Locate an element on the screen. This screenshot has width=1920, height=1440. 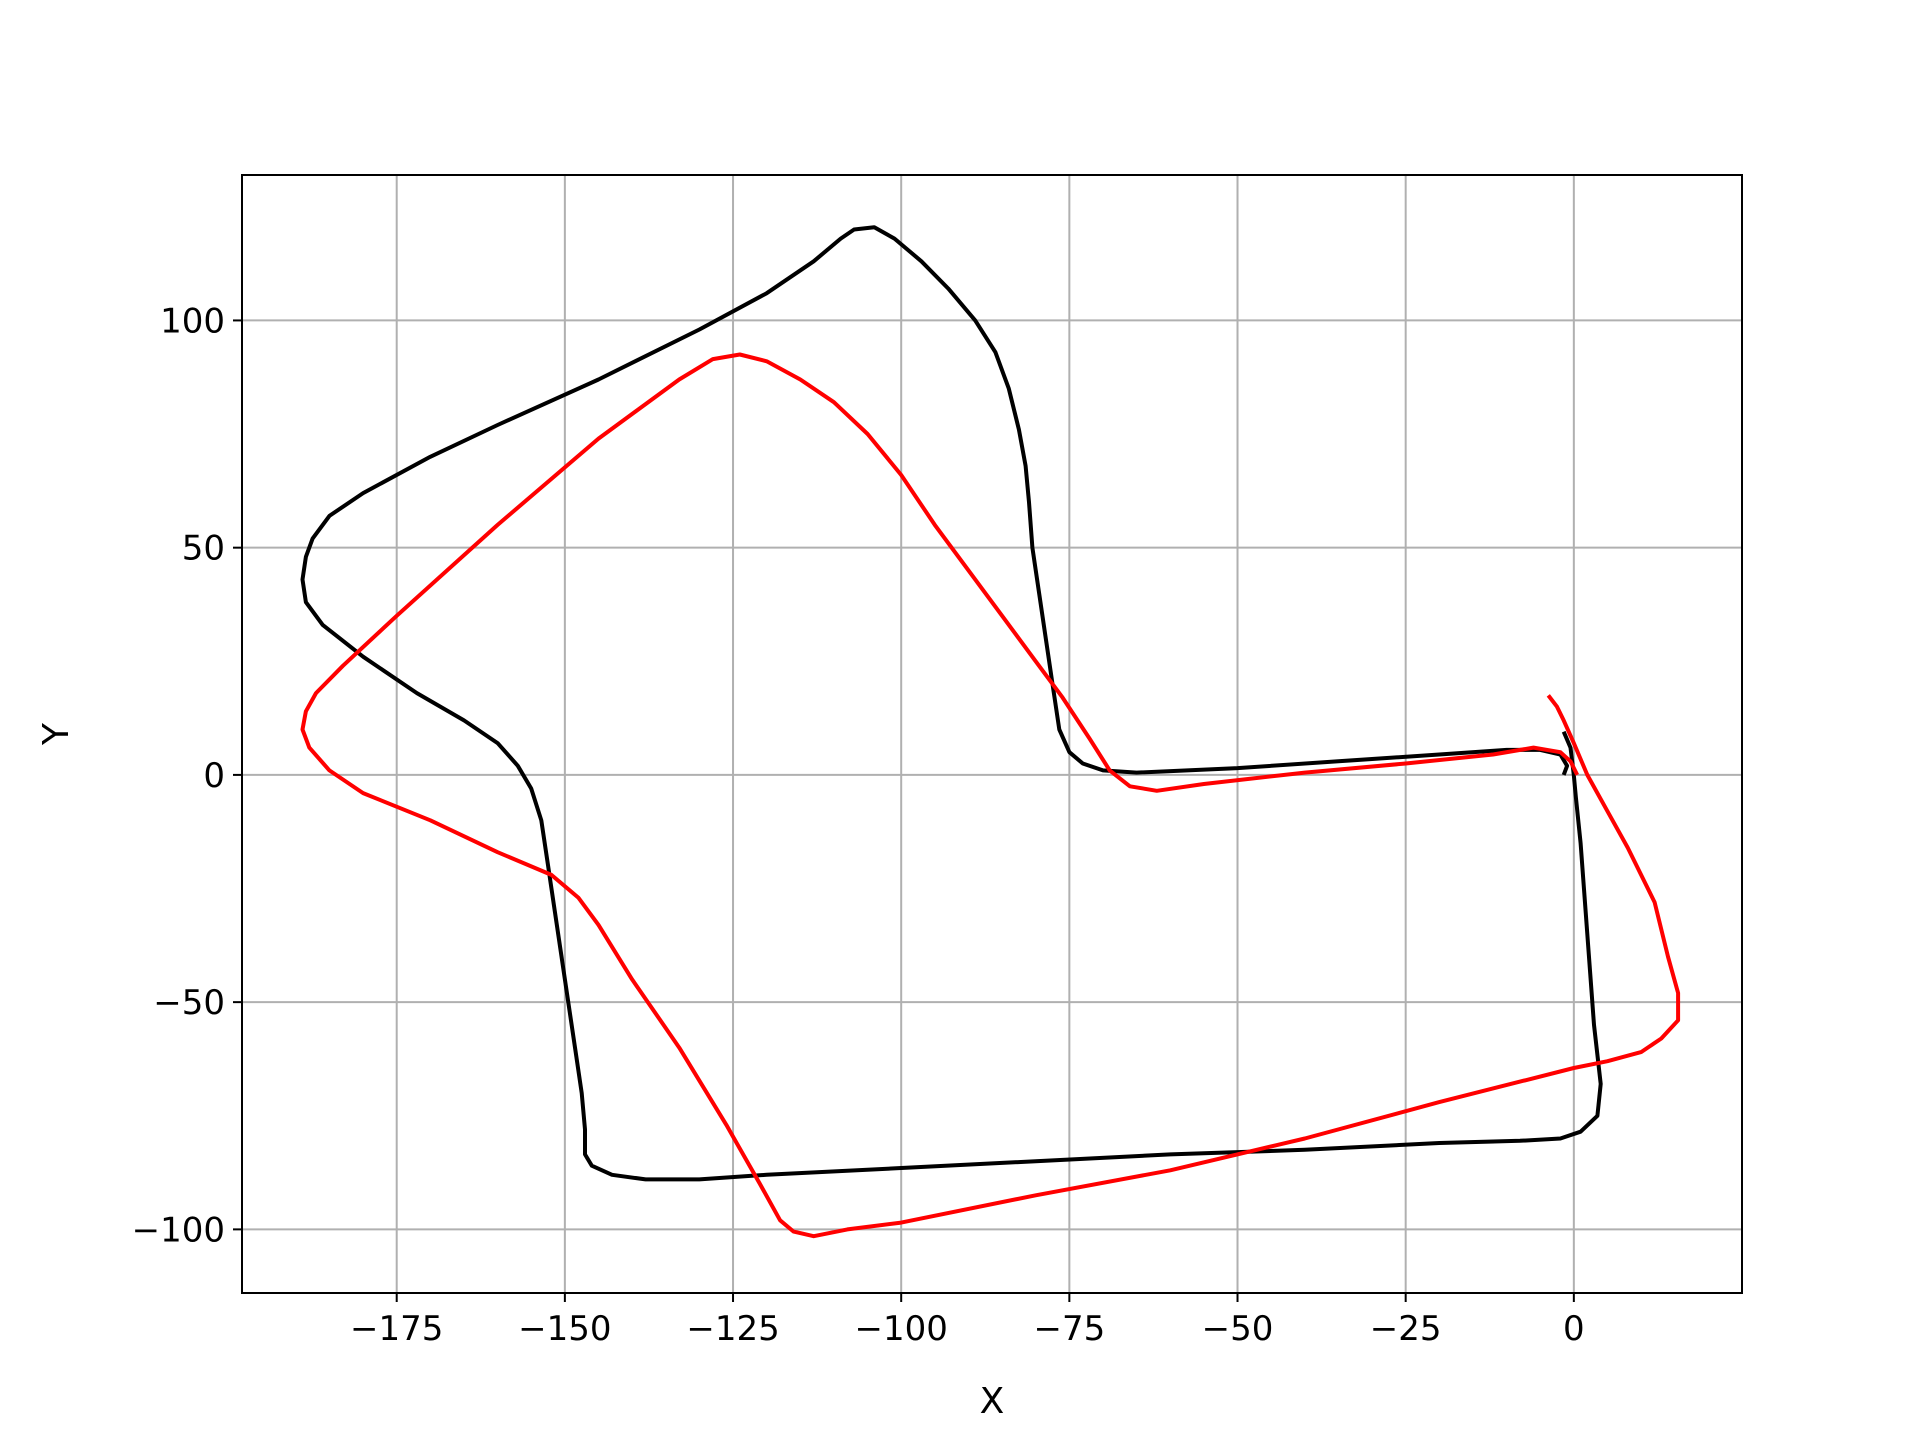
x-tick-label: −150 is located at coordinates (564, 1329).